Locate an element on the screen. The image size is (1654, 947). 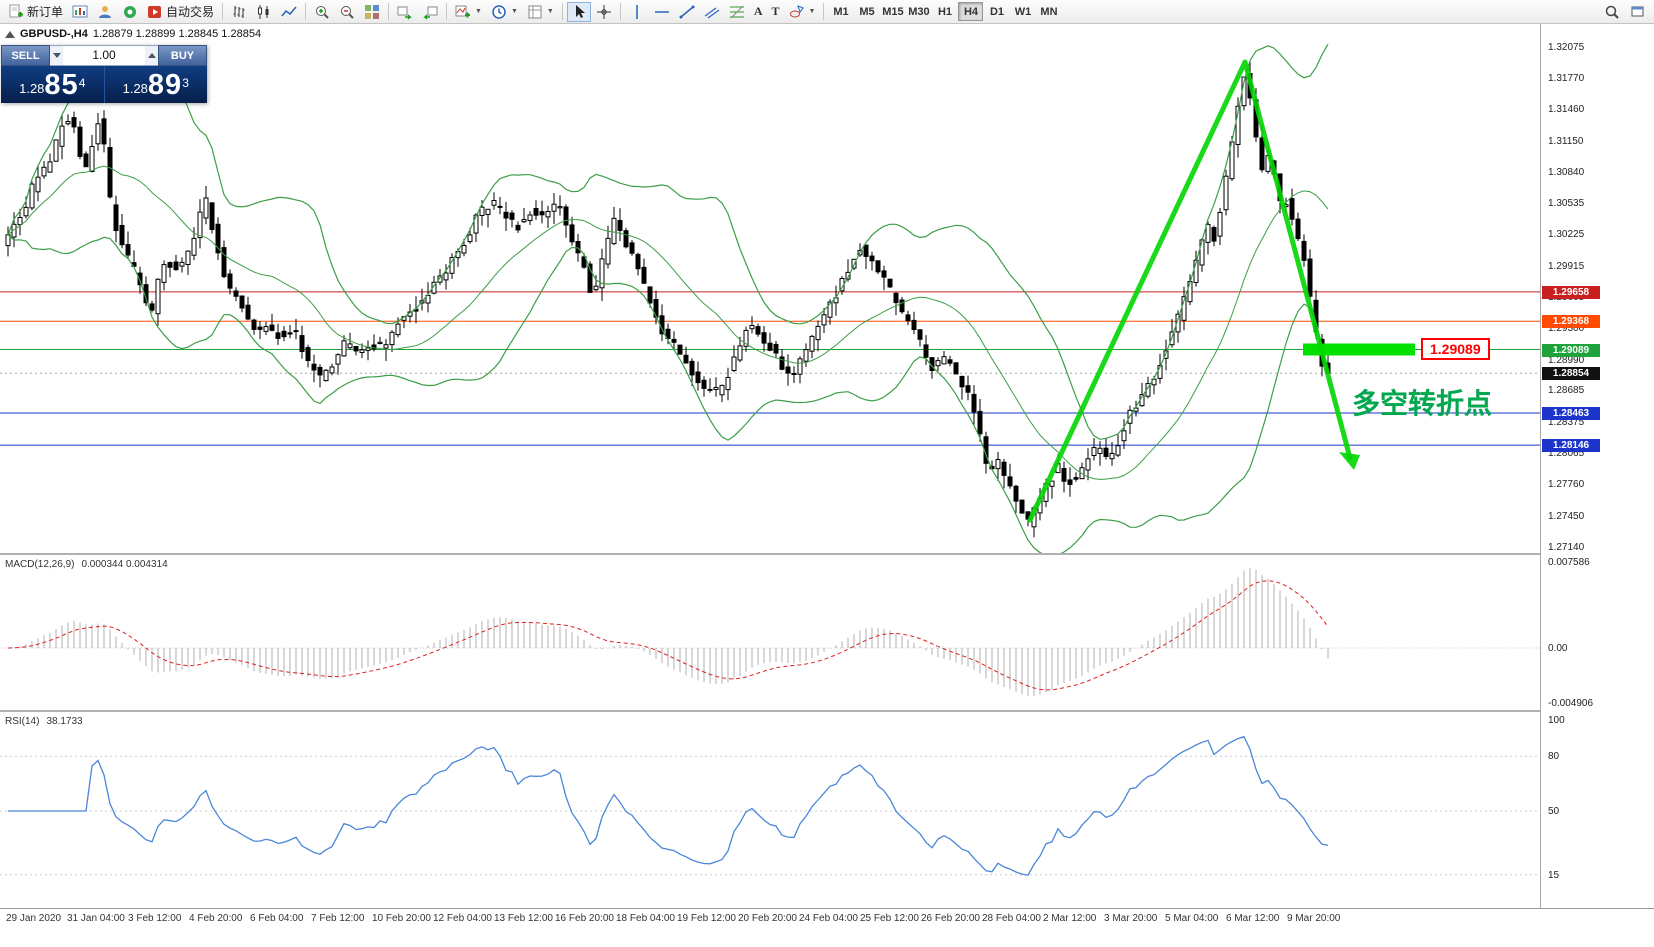
profiles-button is located at coordinates (105, 12).